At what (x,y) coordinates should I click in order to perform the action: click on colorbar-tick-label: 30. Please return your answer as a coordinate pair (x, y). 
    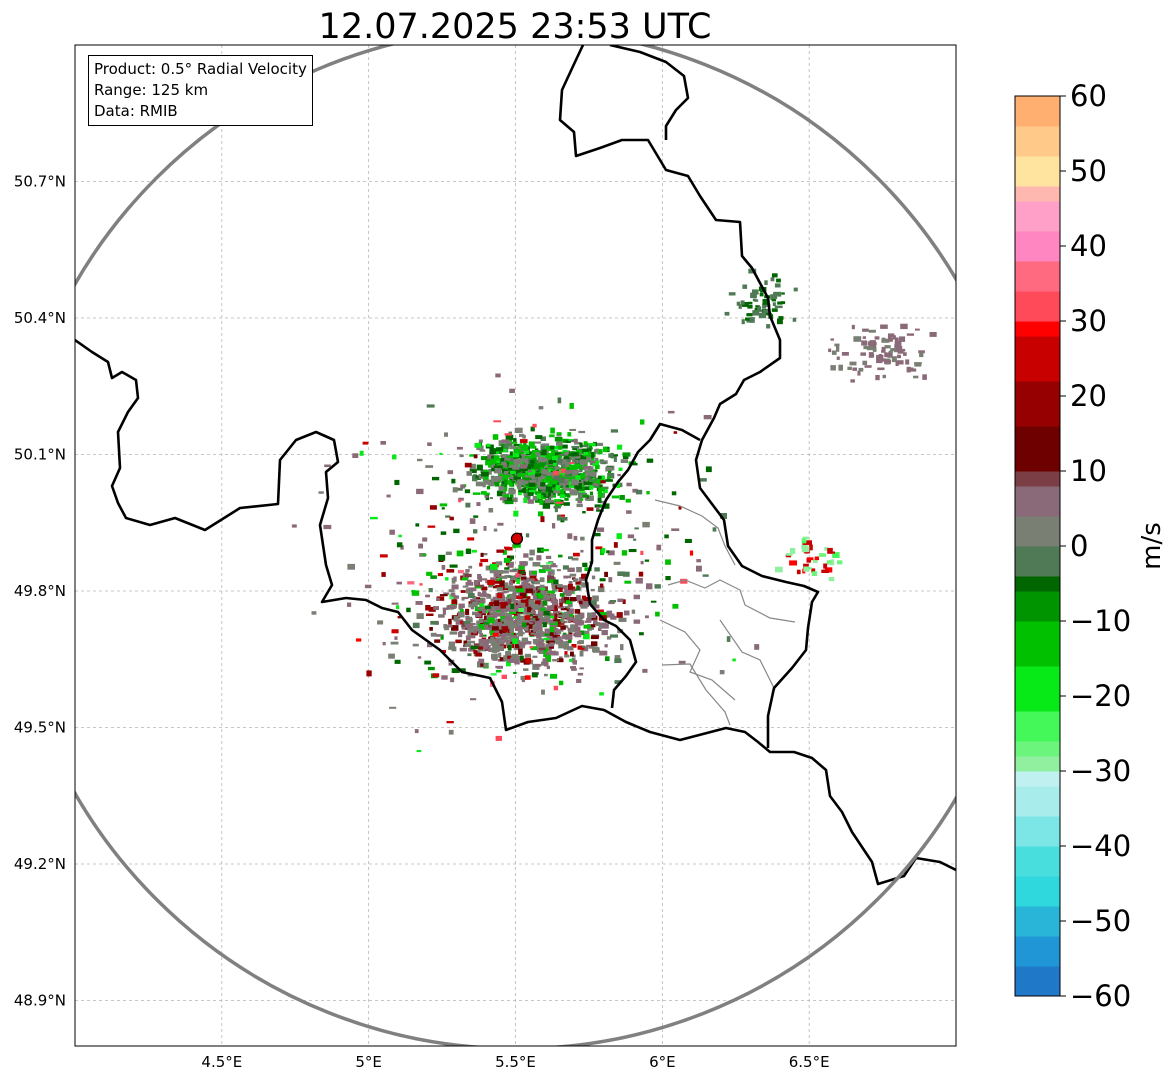
    Looking at the image, I should click on (1088, 321).